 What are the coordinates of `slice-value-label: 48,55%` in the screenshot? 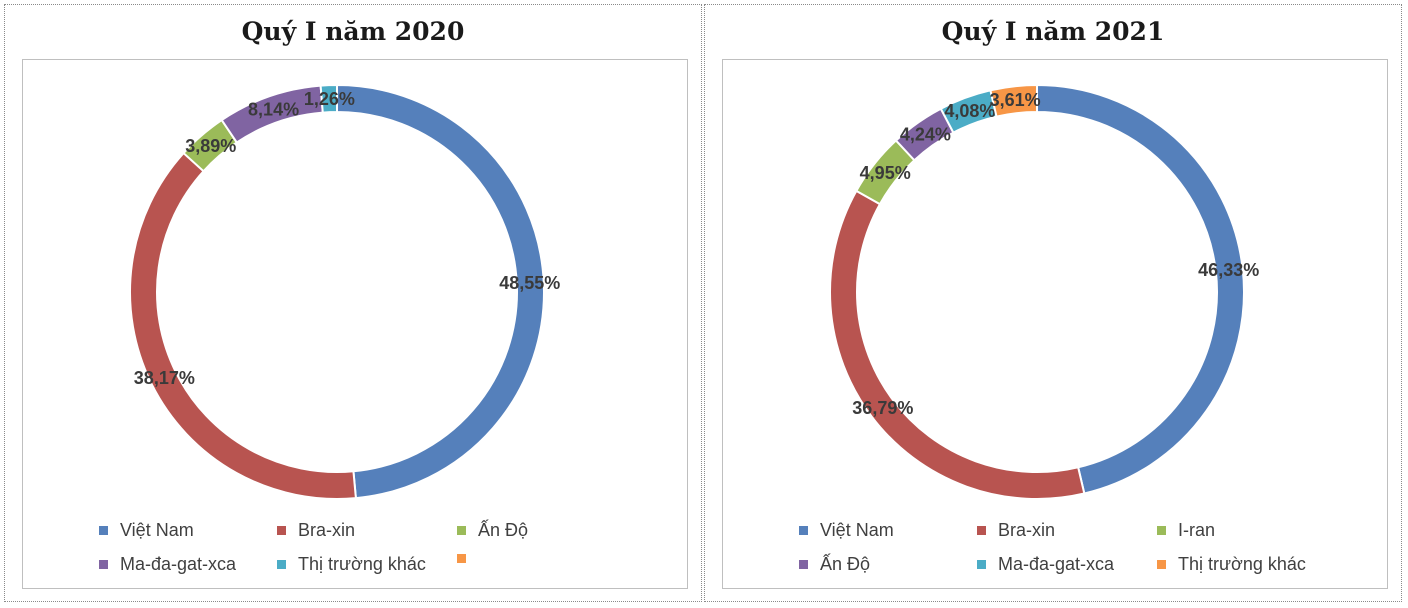 It's located at (529, 283).